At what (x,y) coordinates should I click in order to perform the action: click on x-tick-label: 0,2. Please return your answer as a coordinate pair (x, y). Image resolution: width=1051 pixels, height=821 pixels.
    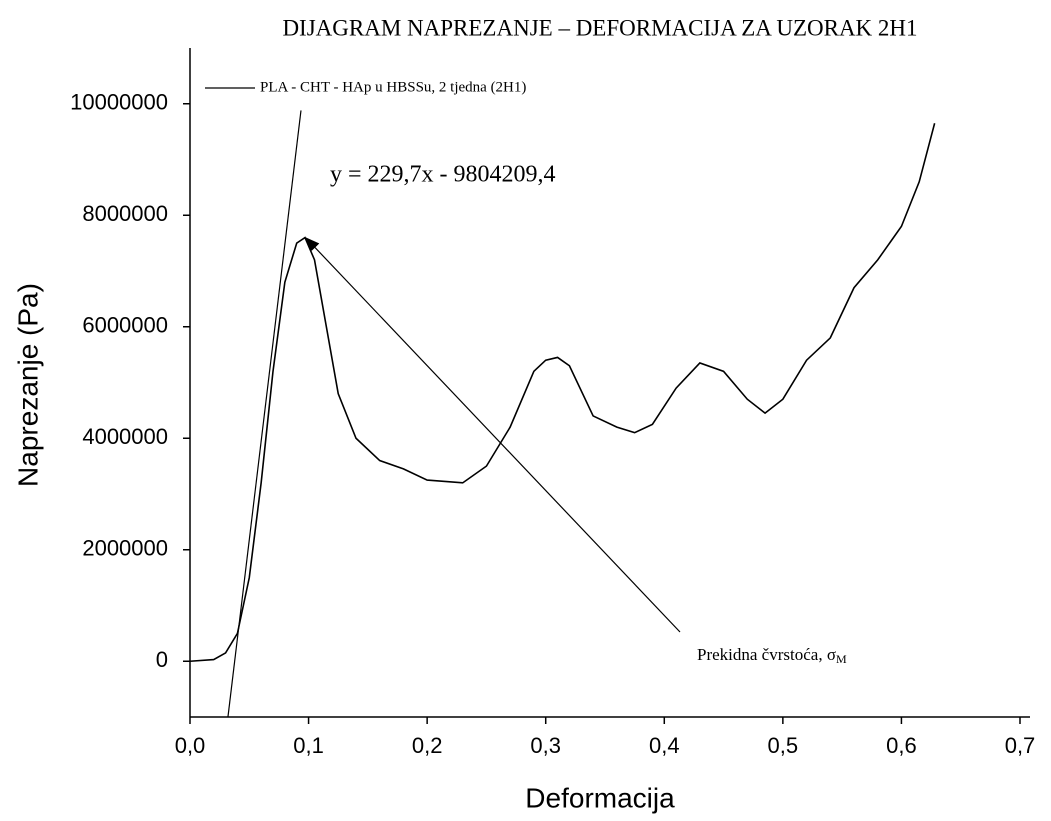
    Looking at the image, I should click on (427, 745).